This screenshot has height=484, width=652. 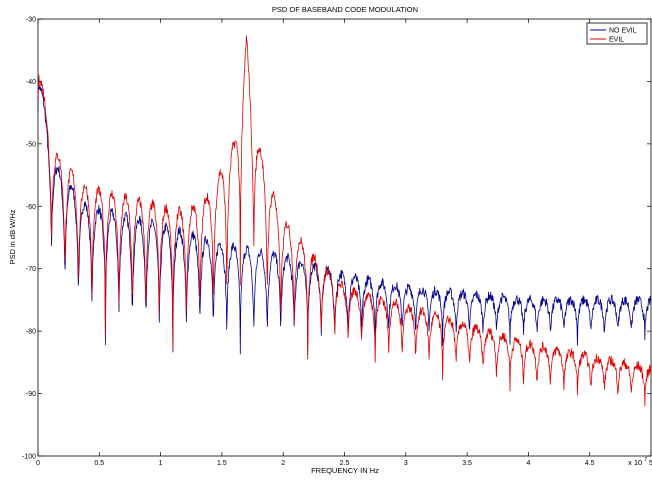 What do you see at coordinates (222, 463) in the screenshot?
I see `x-tick-label: 1.5` at bounding box center [222, 463].